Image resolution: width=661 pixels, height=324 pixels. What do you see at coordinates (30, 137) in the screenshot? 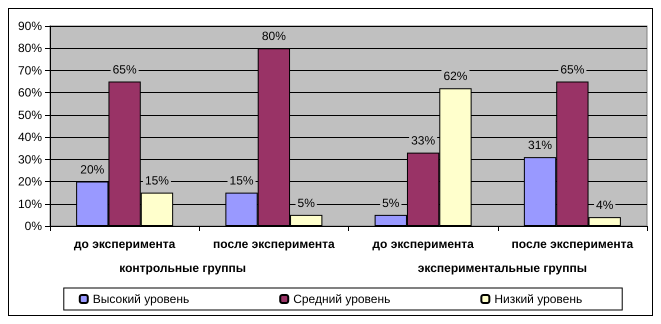
I see `y-tick-label: 40%` at bounding box center [30, 137].